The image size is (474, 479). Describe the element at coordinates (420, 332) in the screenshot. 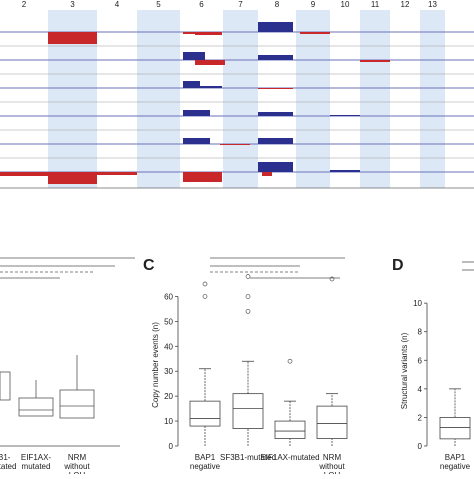

I see `y-tick-label: 8` at that location.